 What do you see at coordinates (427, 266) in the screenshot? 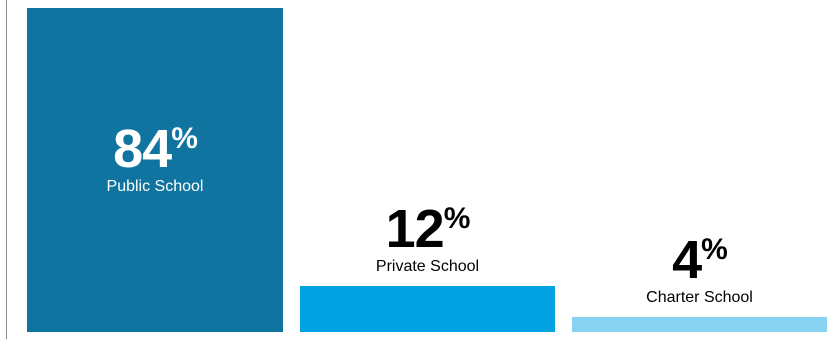
I see `category-label-private-school: Private School` at bounding box center [427, 266].